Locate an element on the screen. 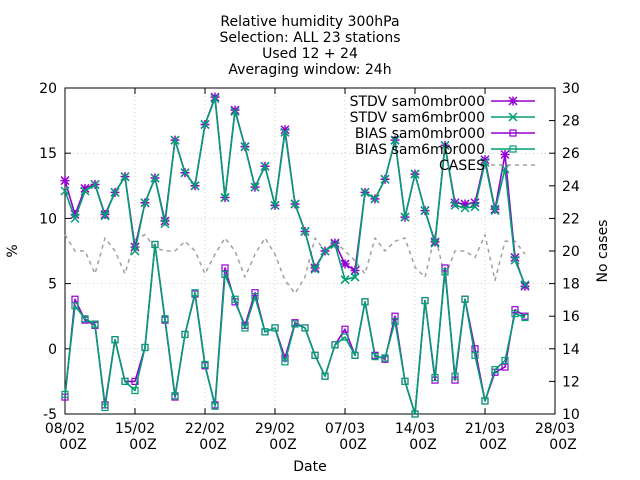 The width and height of the screenshot is (640, 480). x-tick-label: 15/02 is located at coordinates (135, 429).